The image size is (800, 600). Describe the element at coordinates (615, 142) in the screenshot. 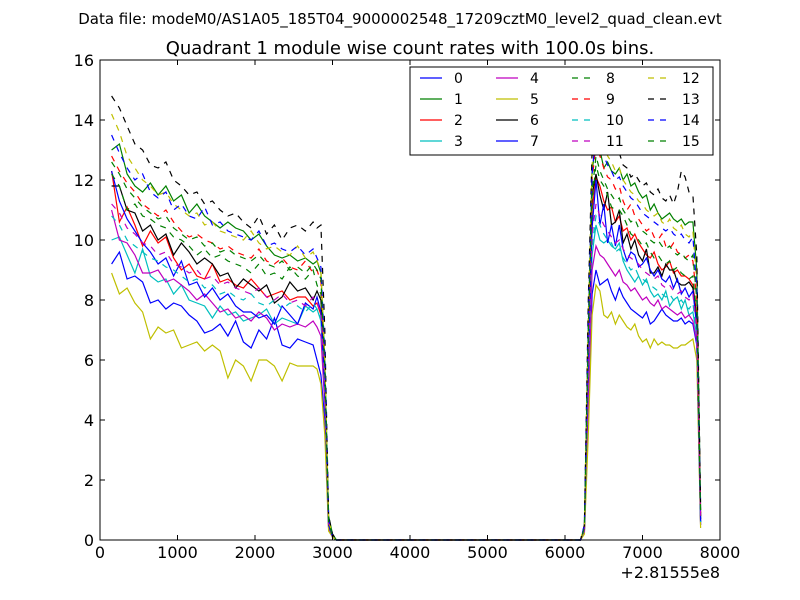

I see `legend-label-11: 11` at that location.